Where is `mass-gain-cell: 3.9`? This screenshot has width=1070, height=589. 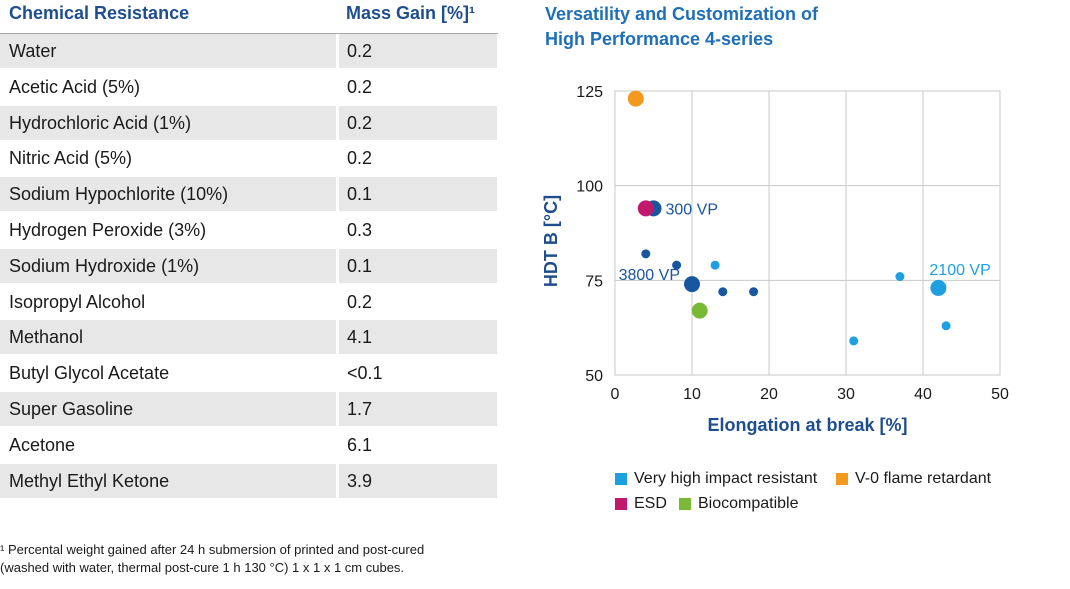 mass-gain-cell: 3.9 is located at coordinates (418, 480).